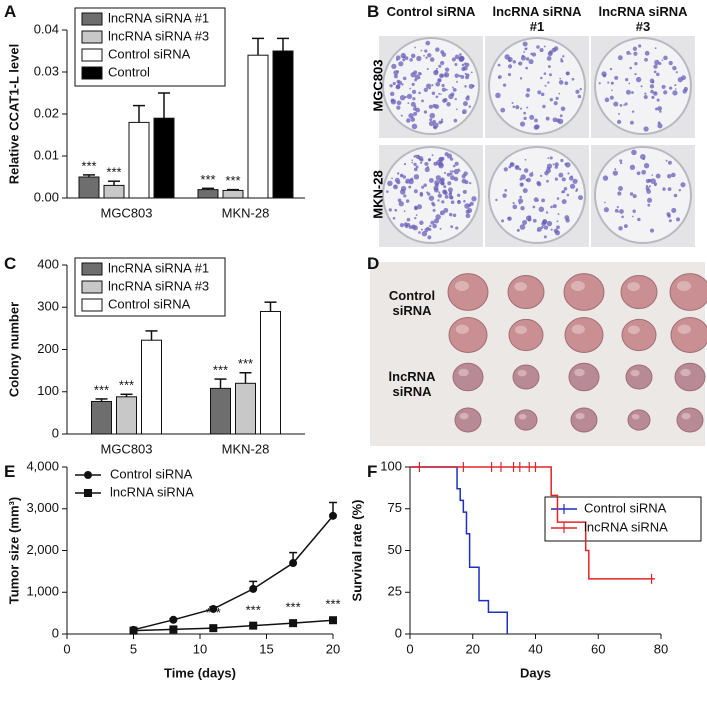 The height and width of the screenshot is (710, 707). Describe the element at coordinates (152, 491) in the screenshot. I see `legend-label: lncRNA siRNA` at that location.